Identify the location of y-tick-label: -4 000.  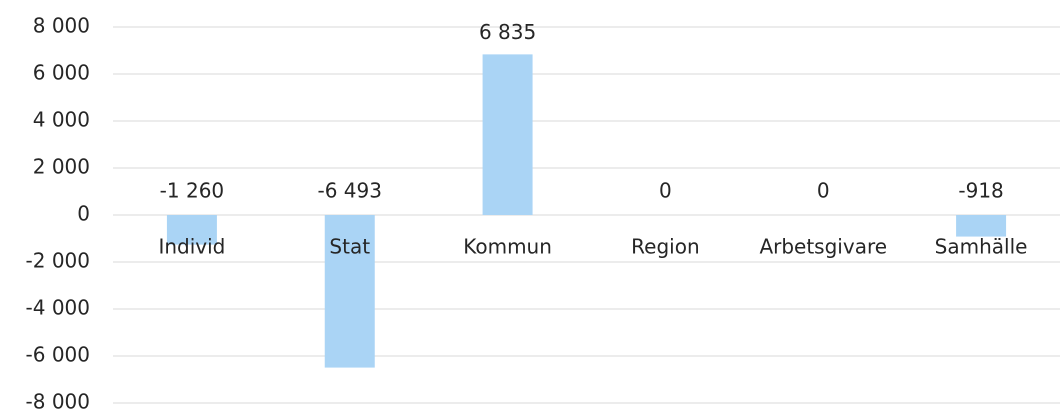
(58, 308).